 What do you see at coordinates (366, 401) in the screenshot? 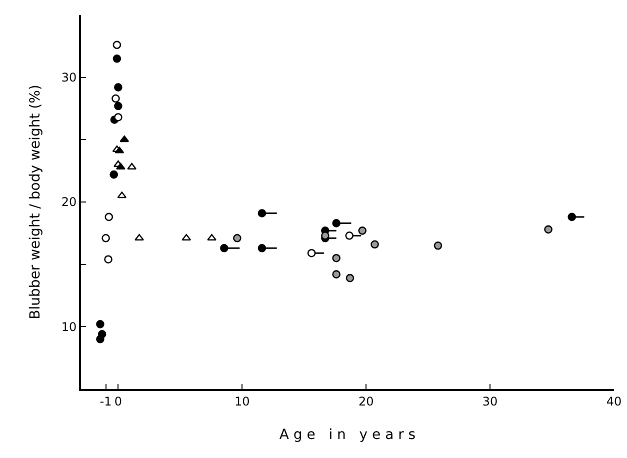
I see `x-tick-label: 20` at bounding box center [366, 401].